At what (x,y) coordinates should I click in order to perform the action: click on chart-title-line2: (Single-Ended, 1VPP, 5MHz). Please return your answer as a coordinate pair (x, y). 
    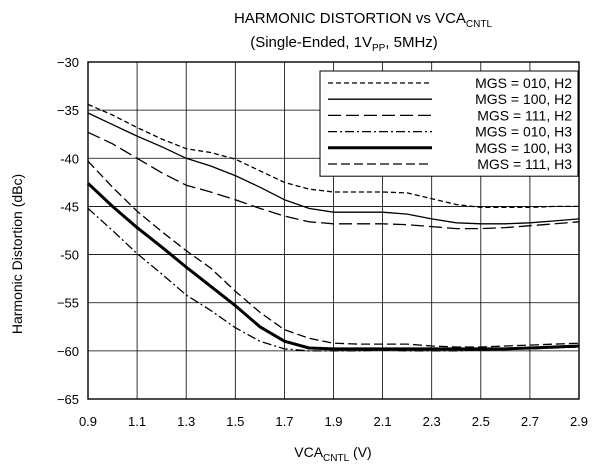
    Looking at the image, I should click on (344, 44).